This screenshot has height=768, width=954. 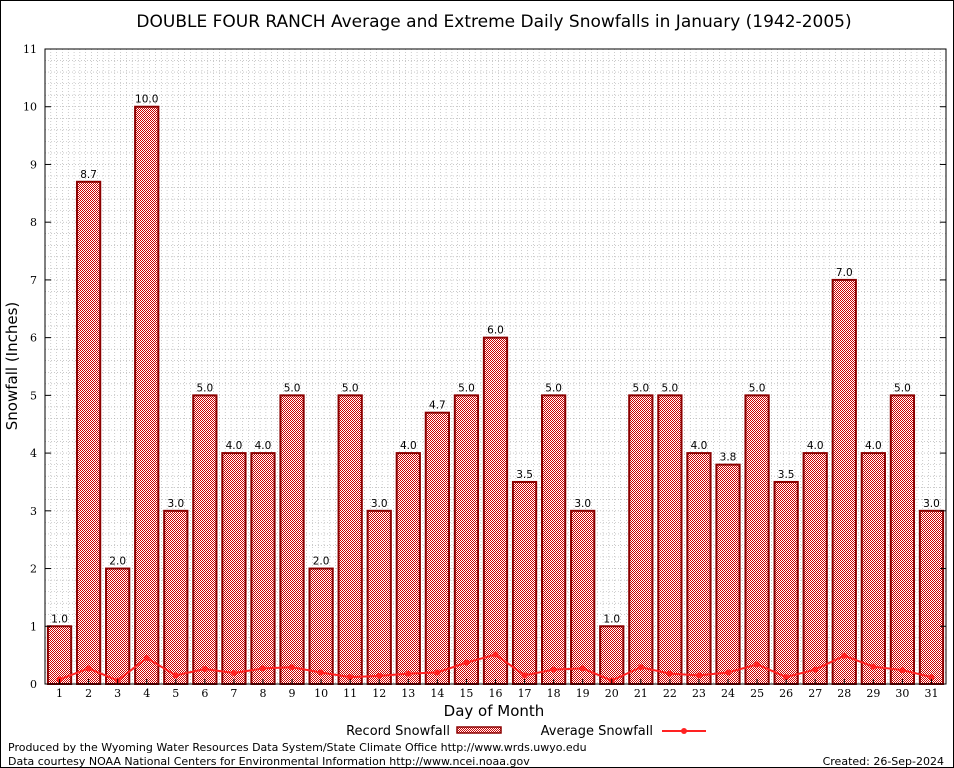 I want to click on y-tick-label: 4, so click(x=33, y=453).